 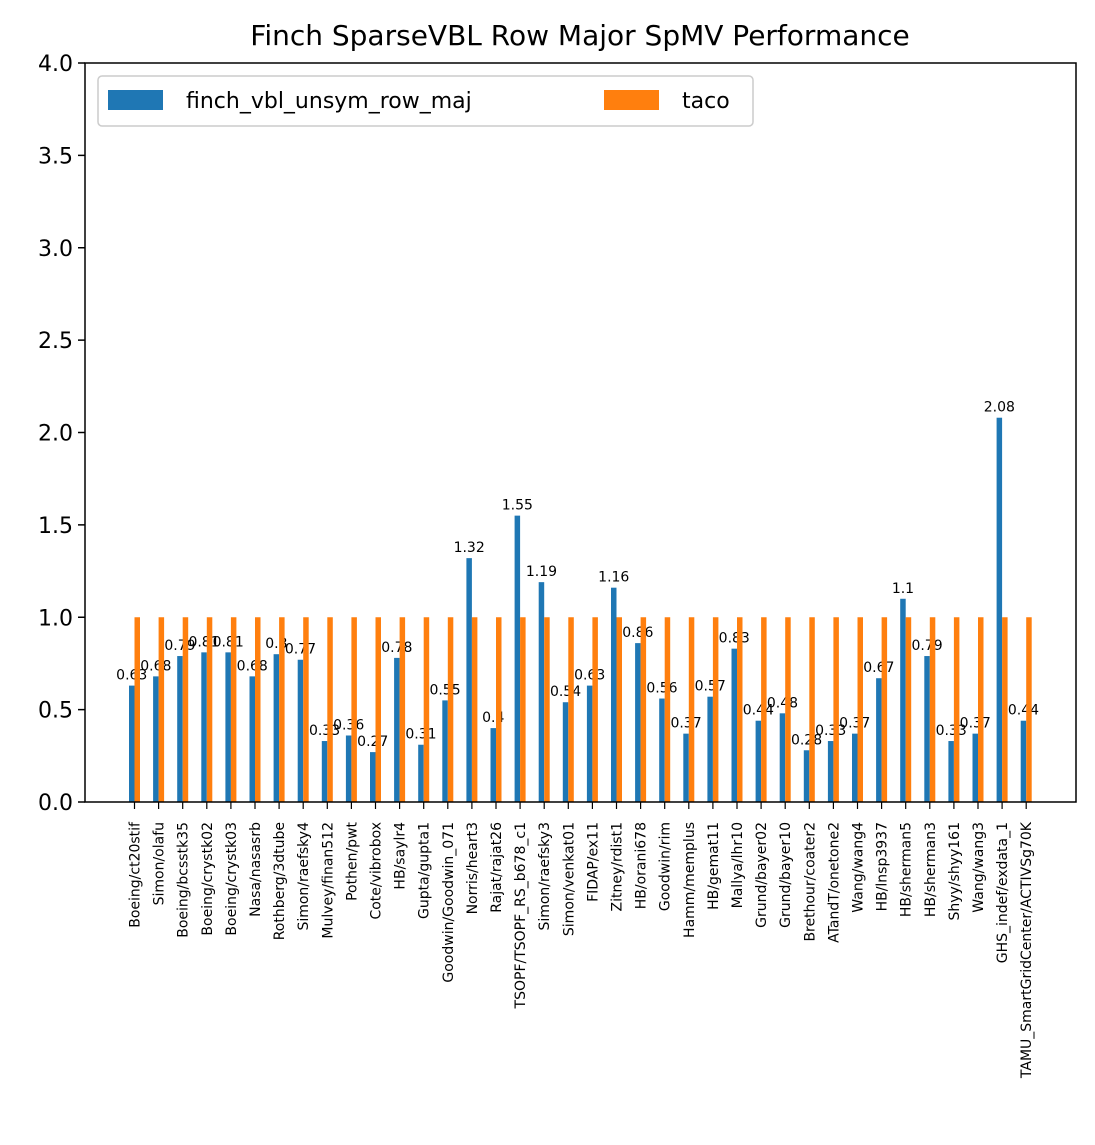 What do you see at coordinates (135, 100) in the screenshot?
I see `legend-swatch-finch-vbl-unsym-row-maj` at bounding box center [135, 100].